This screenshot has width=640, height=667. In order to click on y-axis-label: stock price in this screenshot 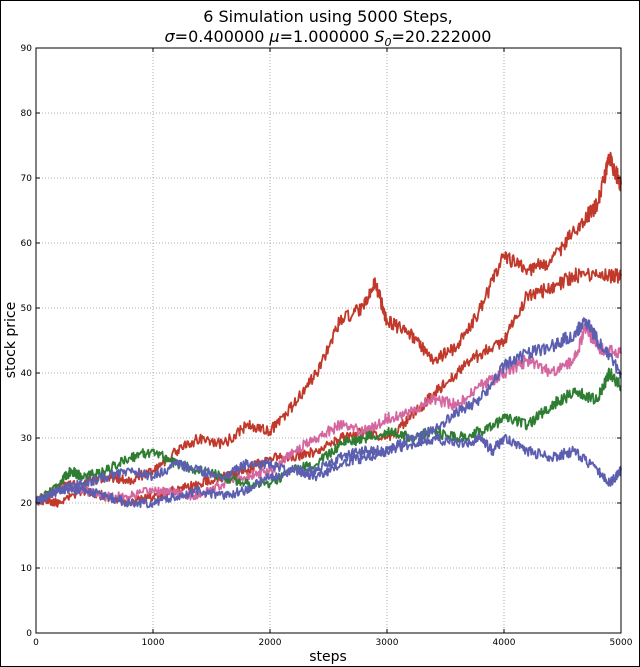, I will do `click(11, 340)`.